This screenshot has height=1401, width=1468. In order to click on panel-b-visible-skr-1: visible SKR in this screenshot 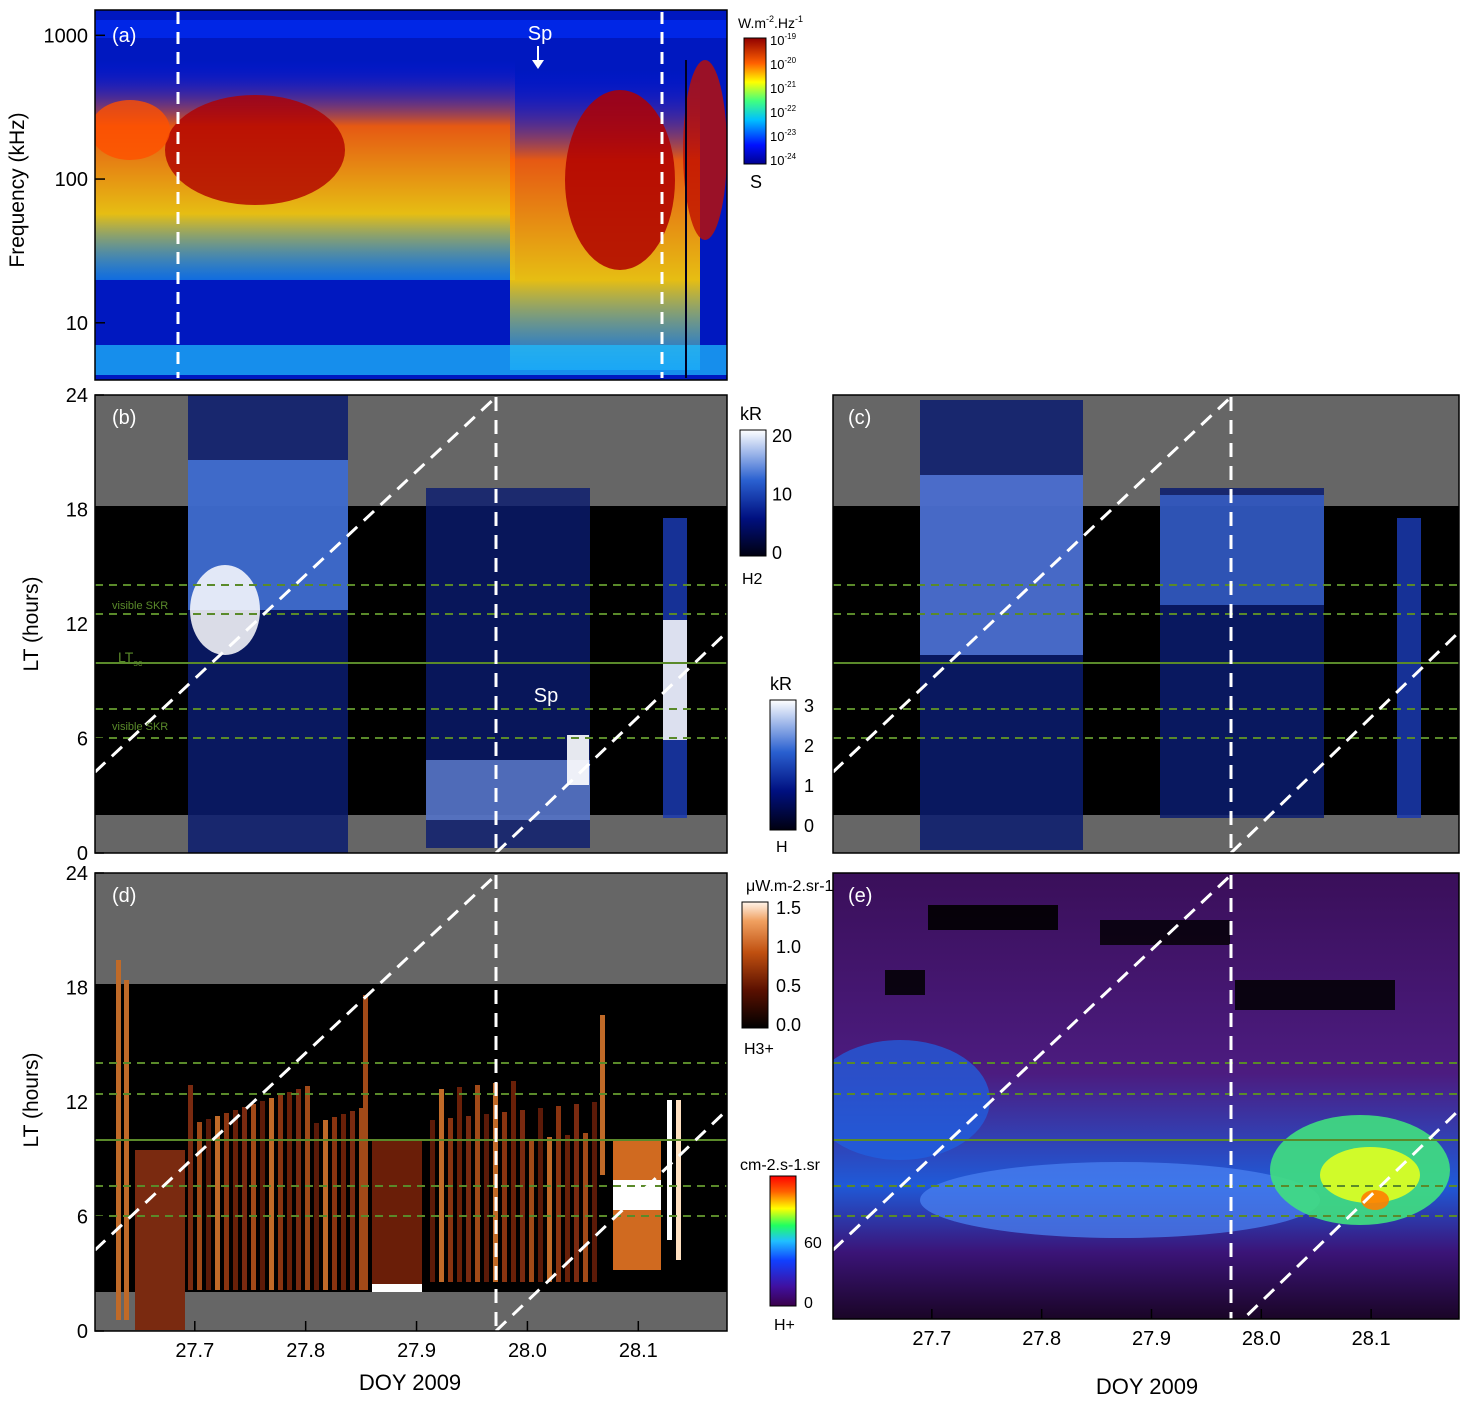, I will do `click(140, 606)`.